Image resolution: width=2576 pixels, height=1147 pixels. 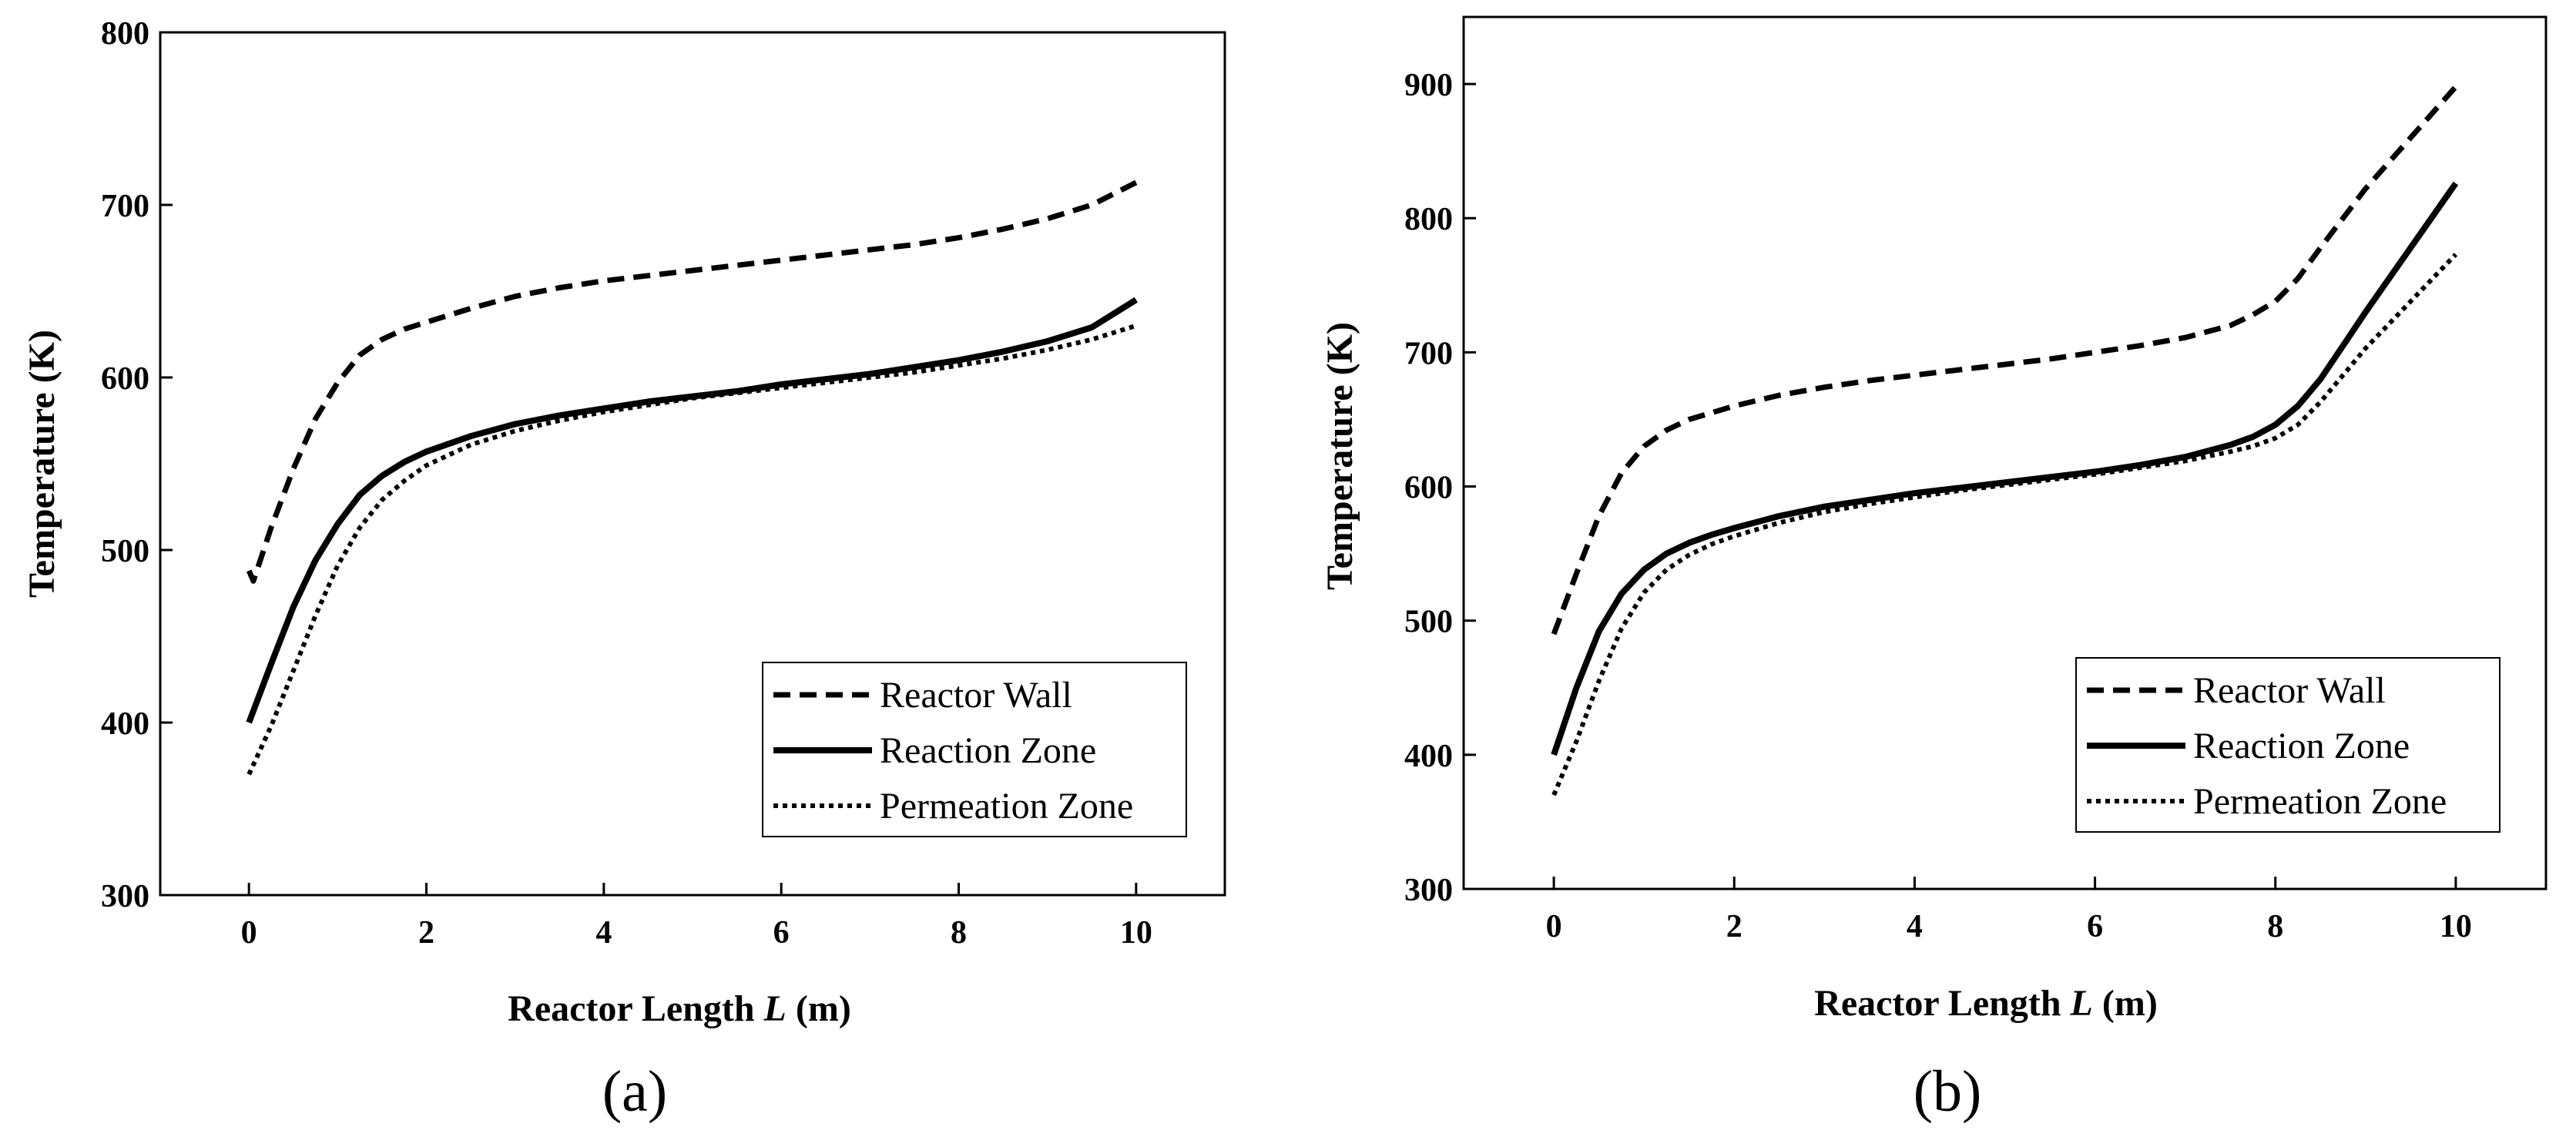 I want to click on series-line-reactor-wall, so click(x=692, y=381).